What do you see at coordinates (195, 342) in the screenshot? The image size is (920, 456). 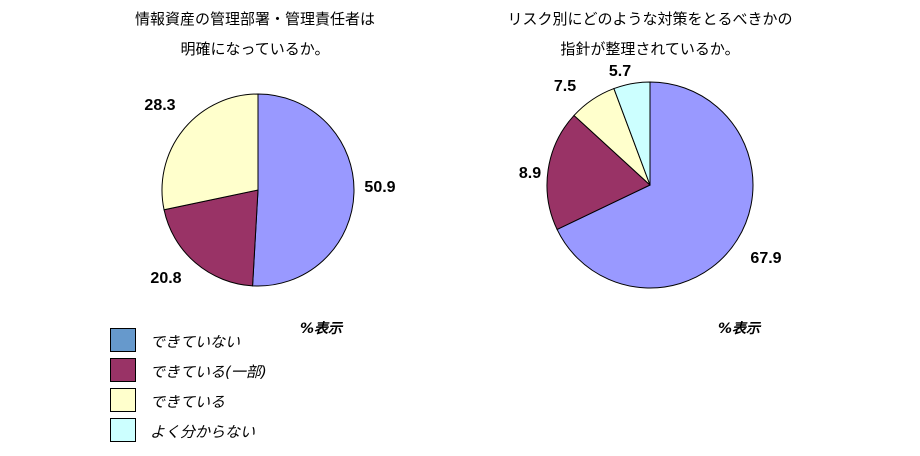 I see `legend-label: できていない` at bounding box center [195, 342].